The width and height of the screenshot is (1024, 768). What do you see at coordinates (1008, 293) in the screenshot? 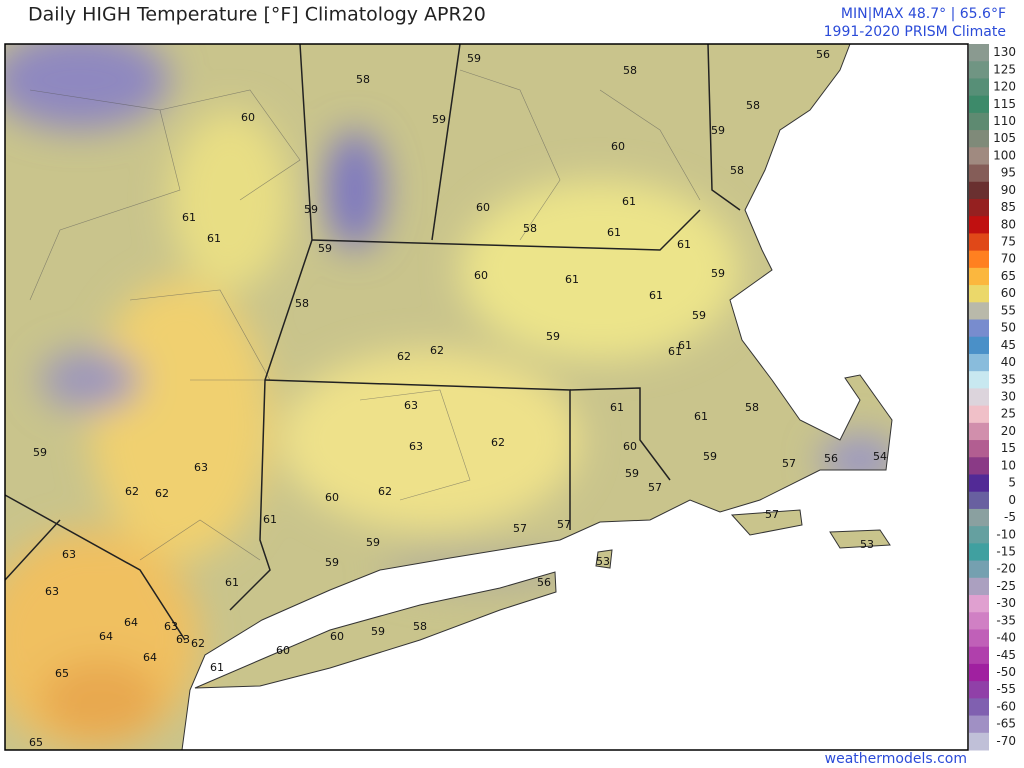
I see `colorbar-label: 60` at bounding box center [1008, 293].